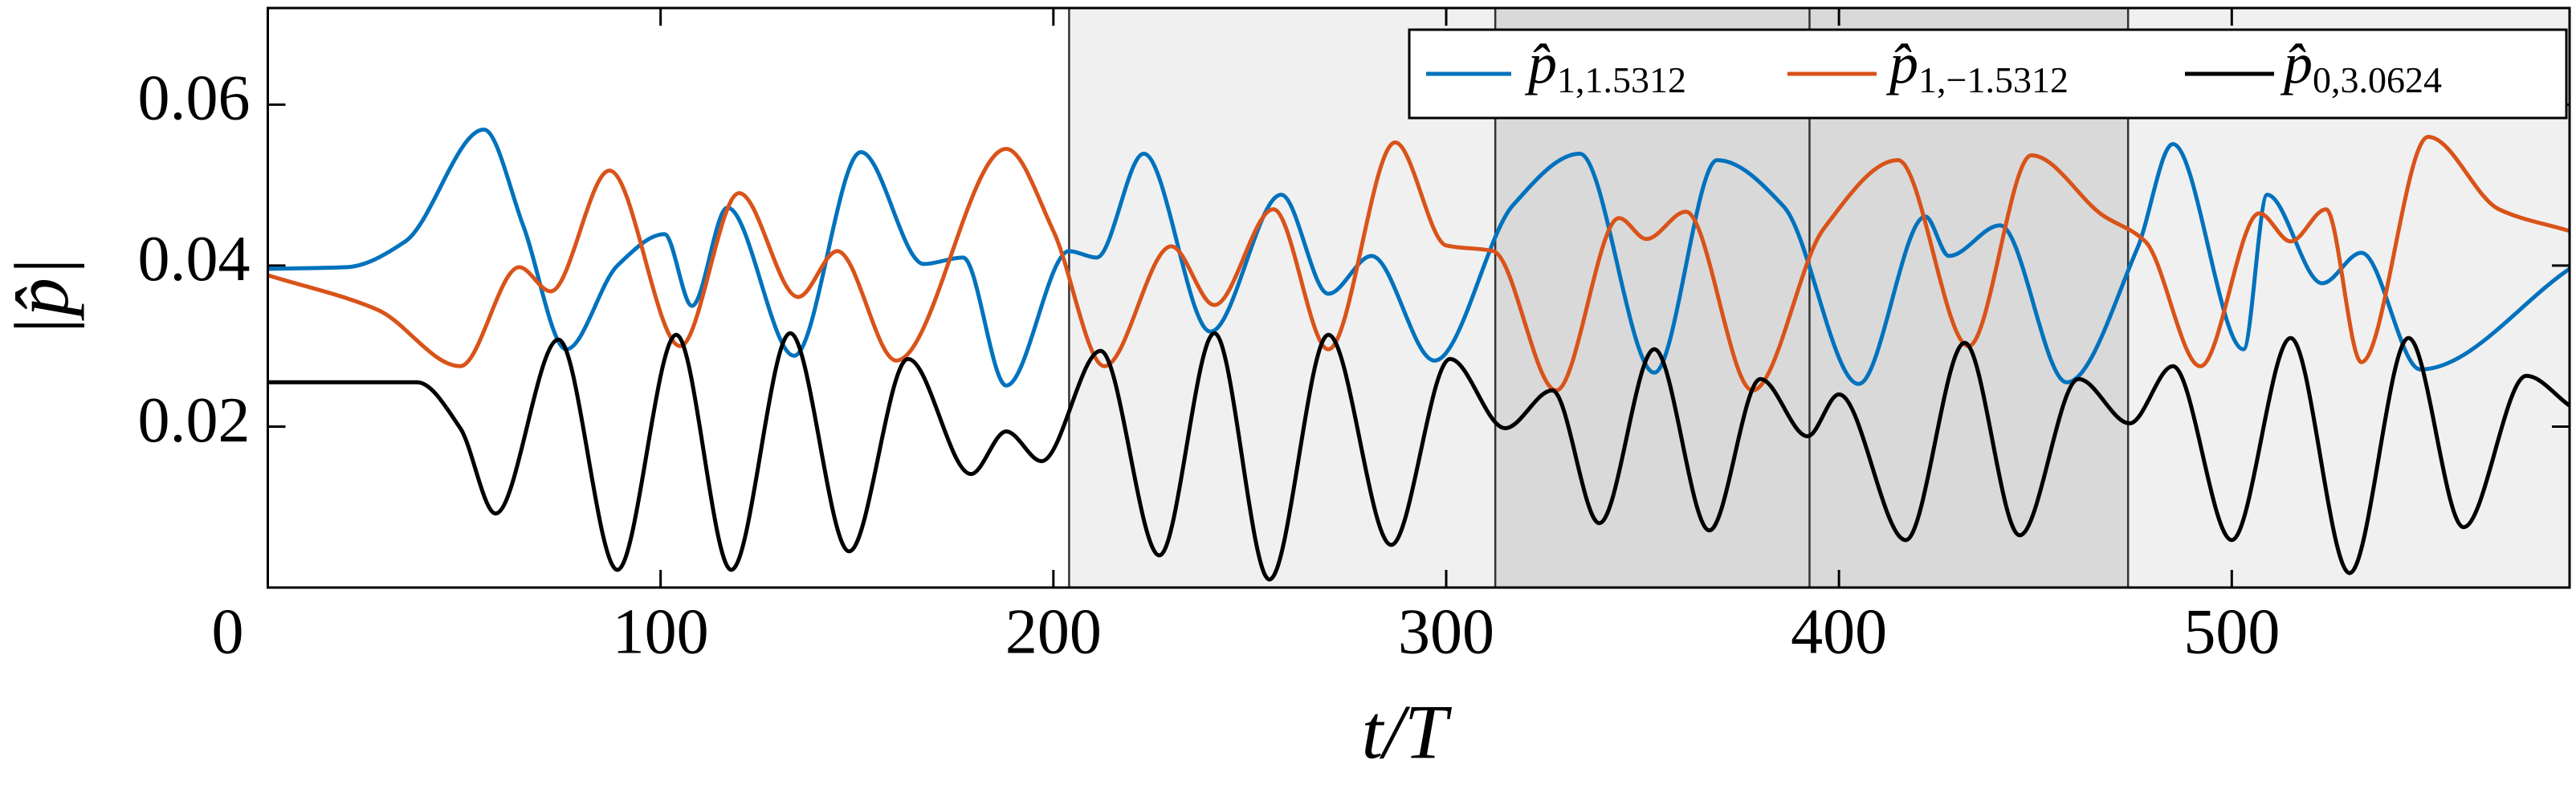 The height and width of the screenshot is (785, 2576). What do you see at coordinates (1605, 65) in the screenshot?
I see `legend-label: p̂1,1.5312` at bounding box center [1605, 65].